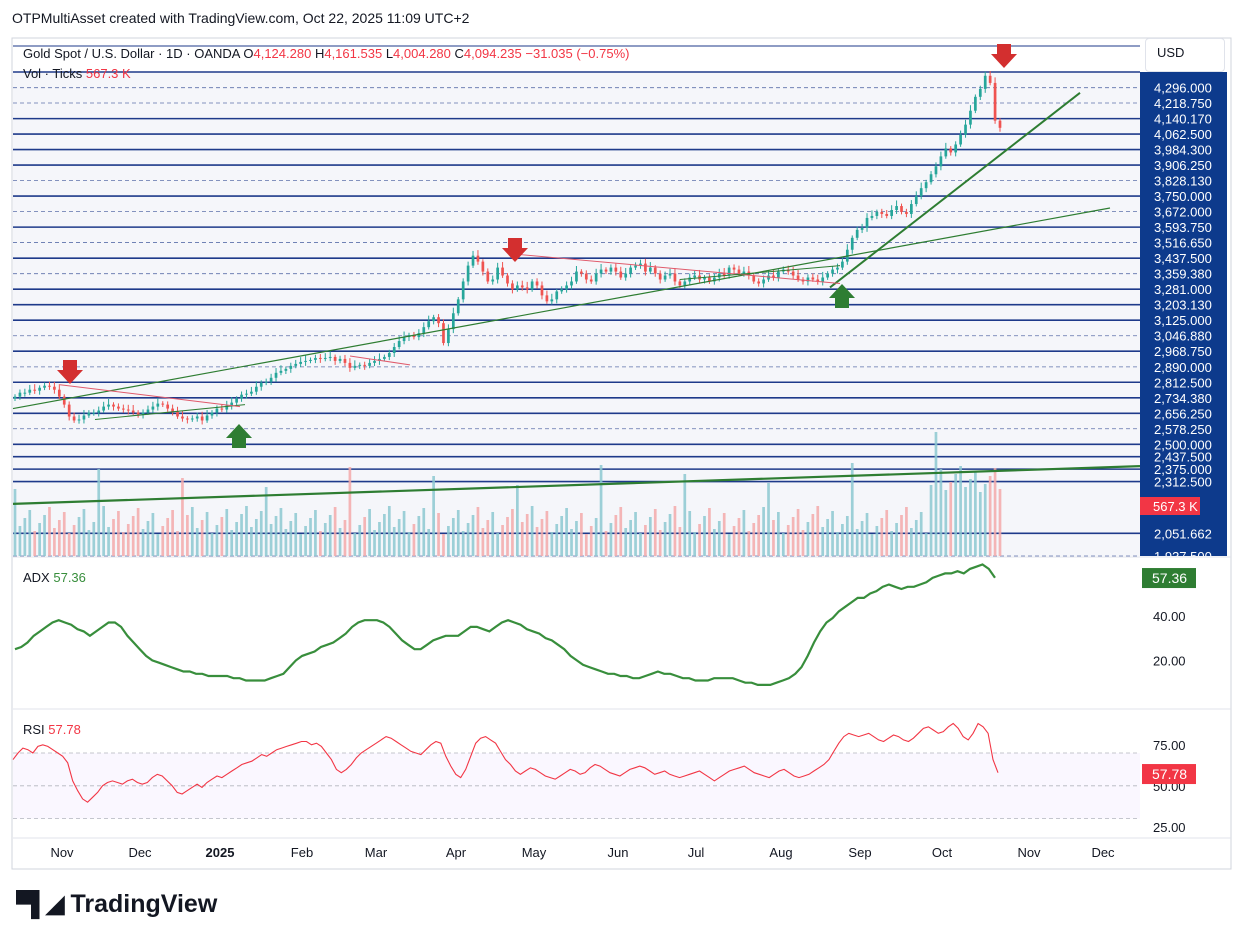  I want to click on adx-tick-label: 20.00, so click(1169, 660).